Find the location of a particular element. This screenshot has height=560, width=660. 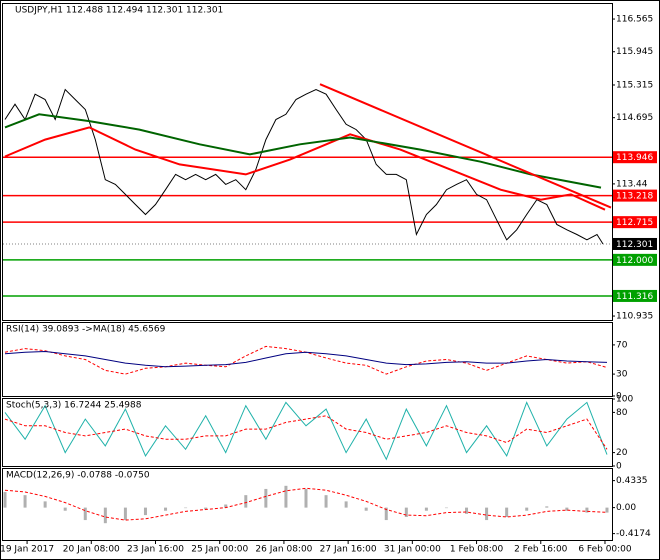

y-tick-label: 114.695 is located at coordinates (634, 118).